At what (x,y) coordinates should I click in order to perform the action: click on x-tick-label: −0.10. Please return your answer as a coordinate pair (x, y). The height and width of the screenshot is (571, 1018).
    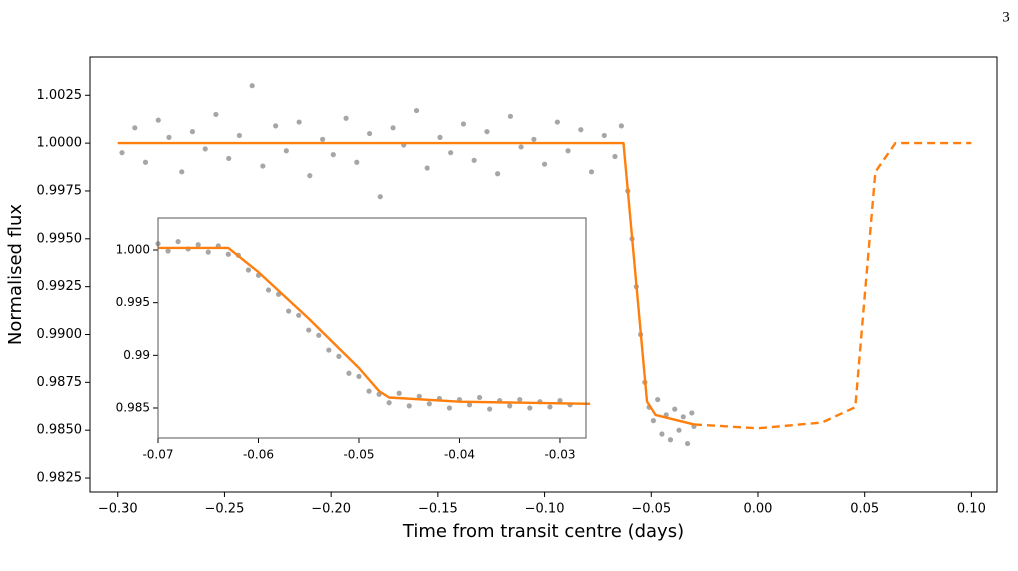
    Looking at the image, I should click on (545, 509).